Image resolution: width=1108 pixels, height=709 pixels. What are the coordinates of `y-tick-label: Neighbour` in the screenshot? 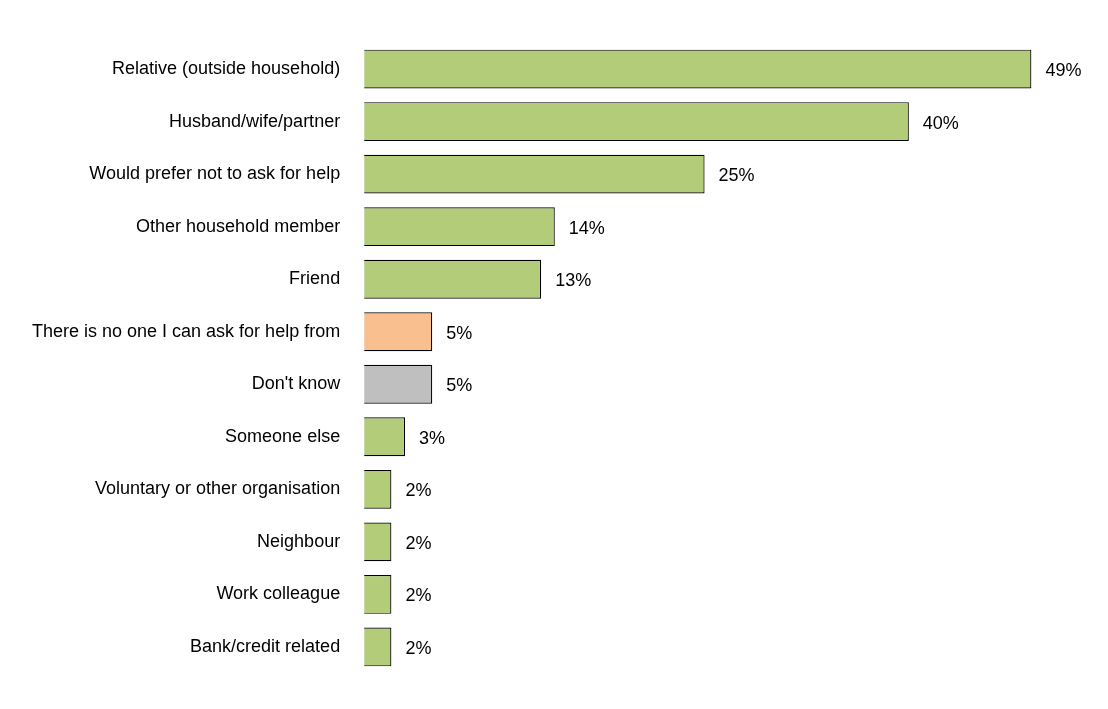 It's located at (299, 540).